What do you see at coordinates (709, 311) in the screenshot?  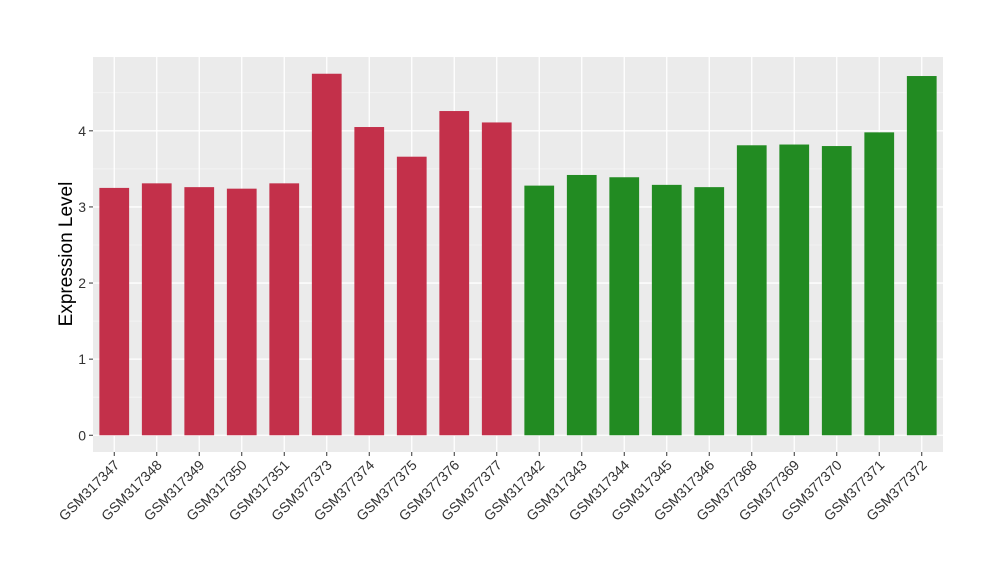 I see `bar-GSM317346` at bounding box center [709, 311].